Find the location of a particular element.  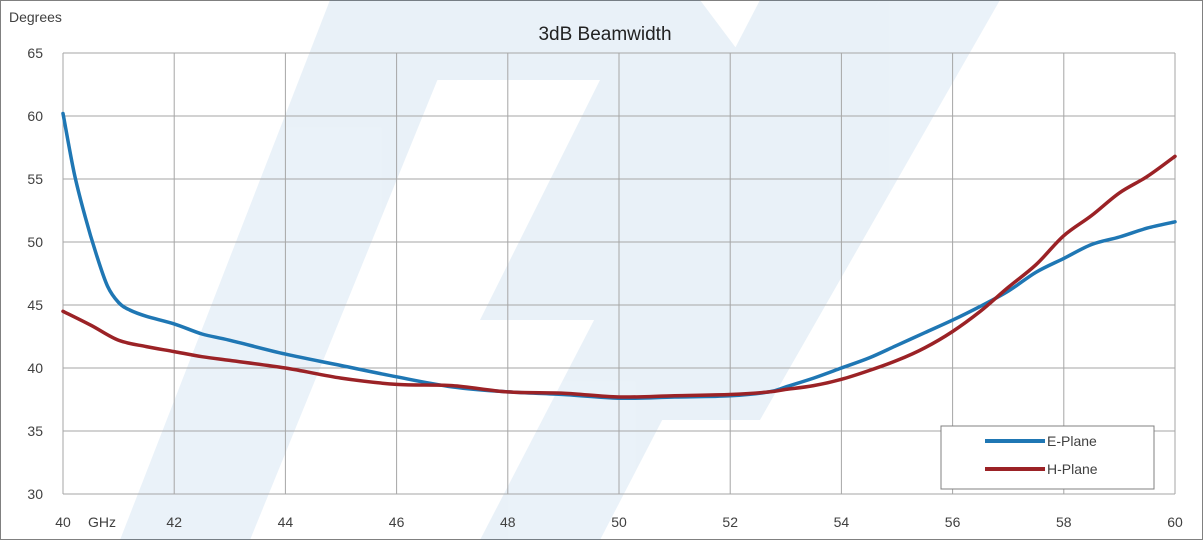

x-tick-label: 42 is located at coordinates (174, 522).